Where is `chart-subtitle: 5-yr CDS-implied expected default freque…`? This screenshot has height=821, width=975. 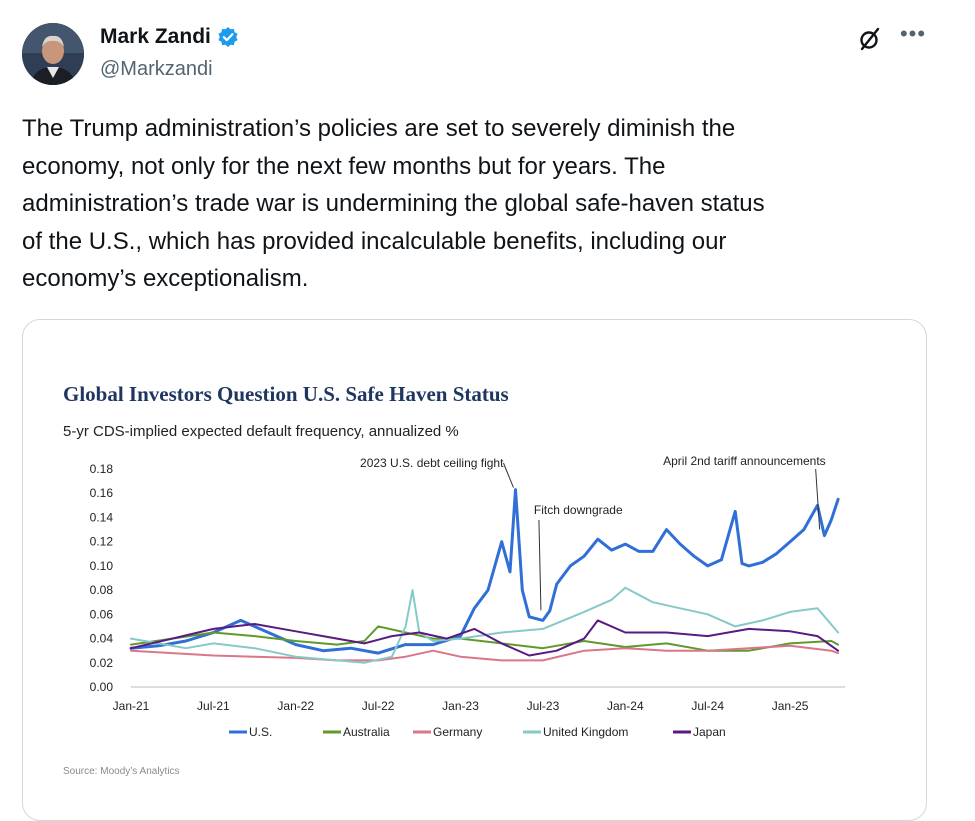
chart-subtitle: 5-yr CDS-implied expected default freque… is located at coordinates (261, 431).